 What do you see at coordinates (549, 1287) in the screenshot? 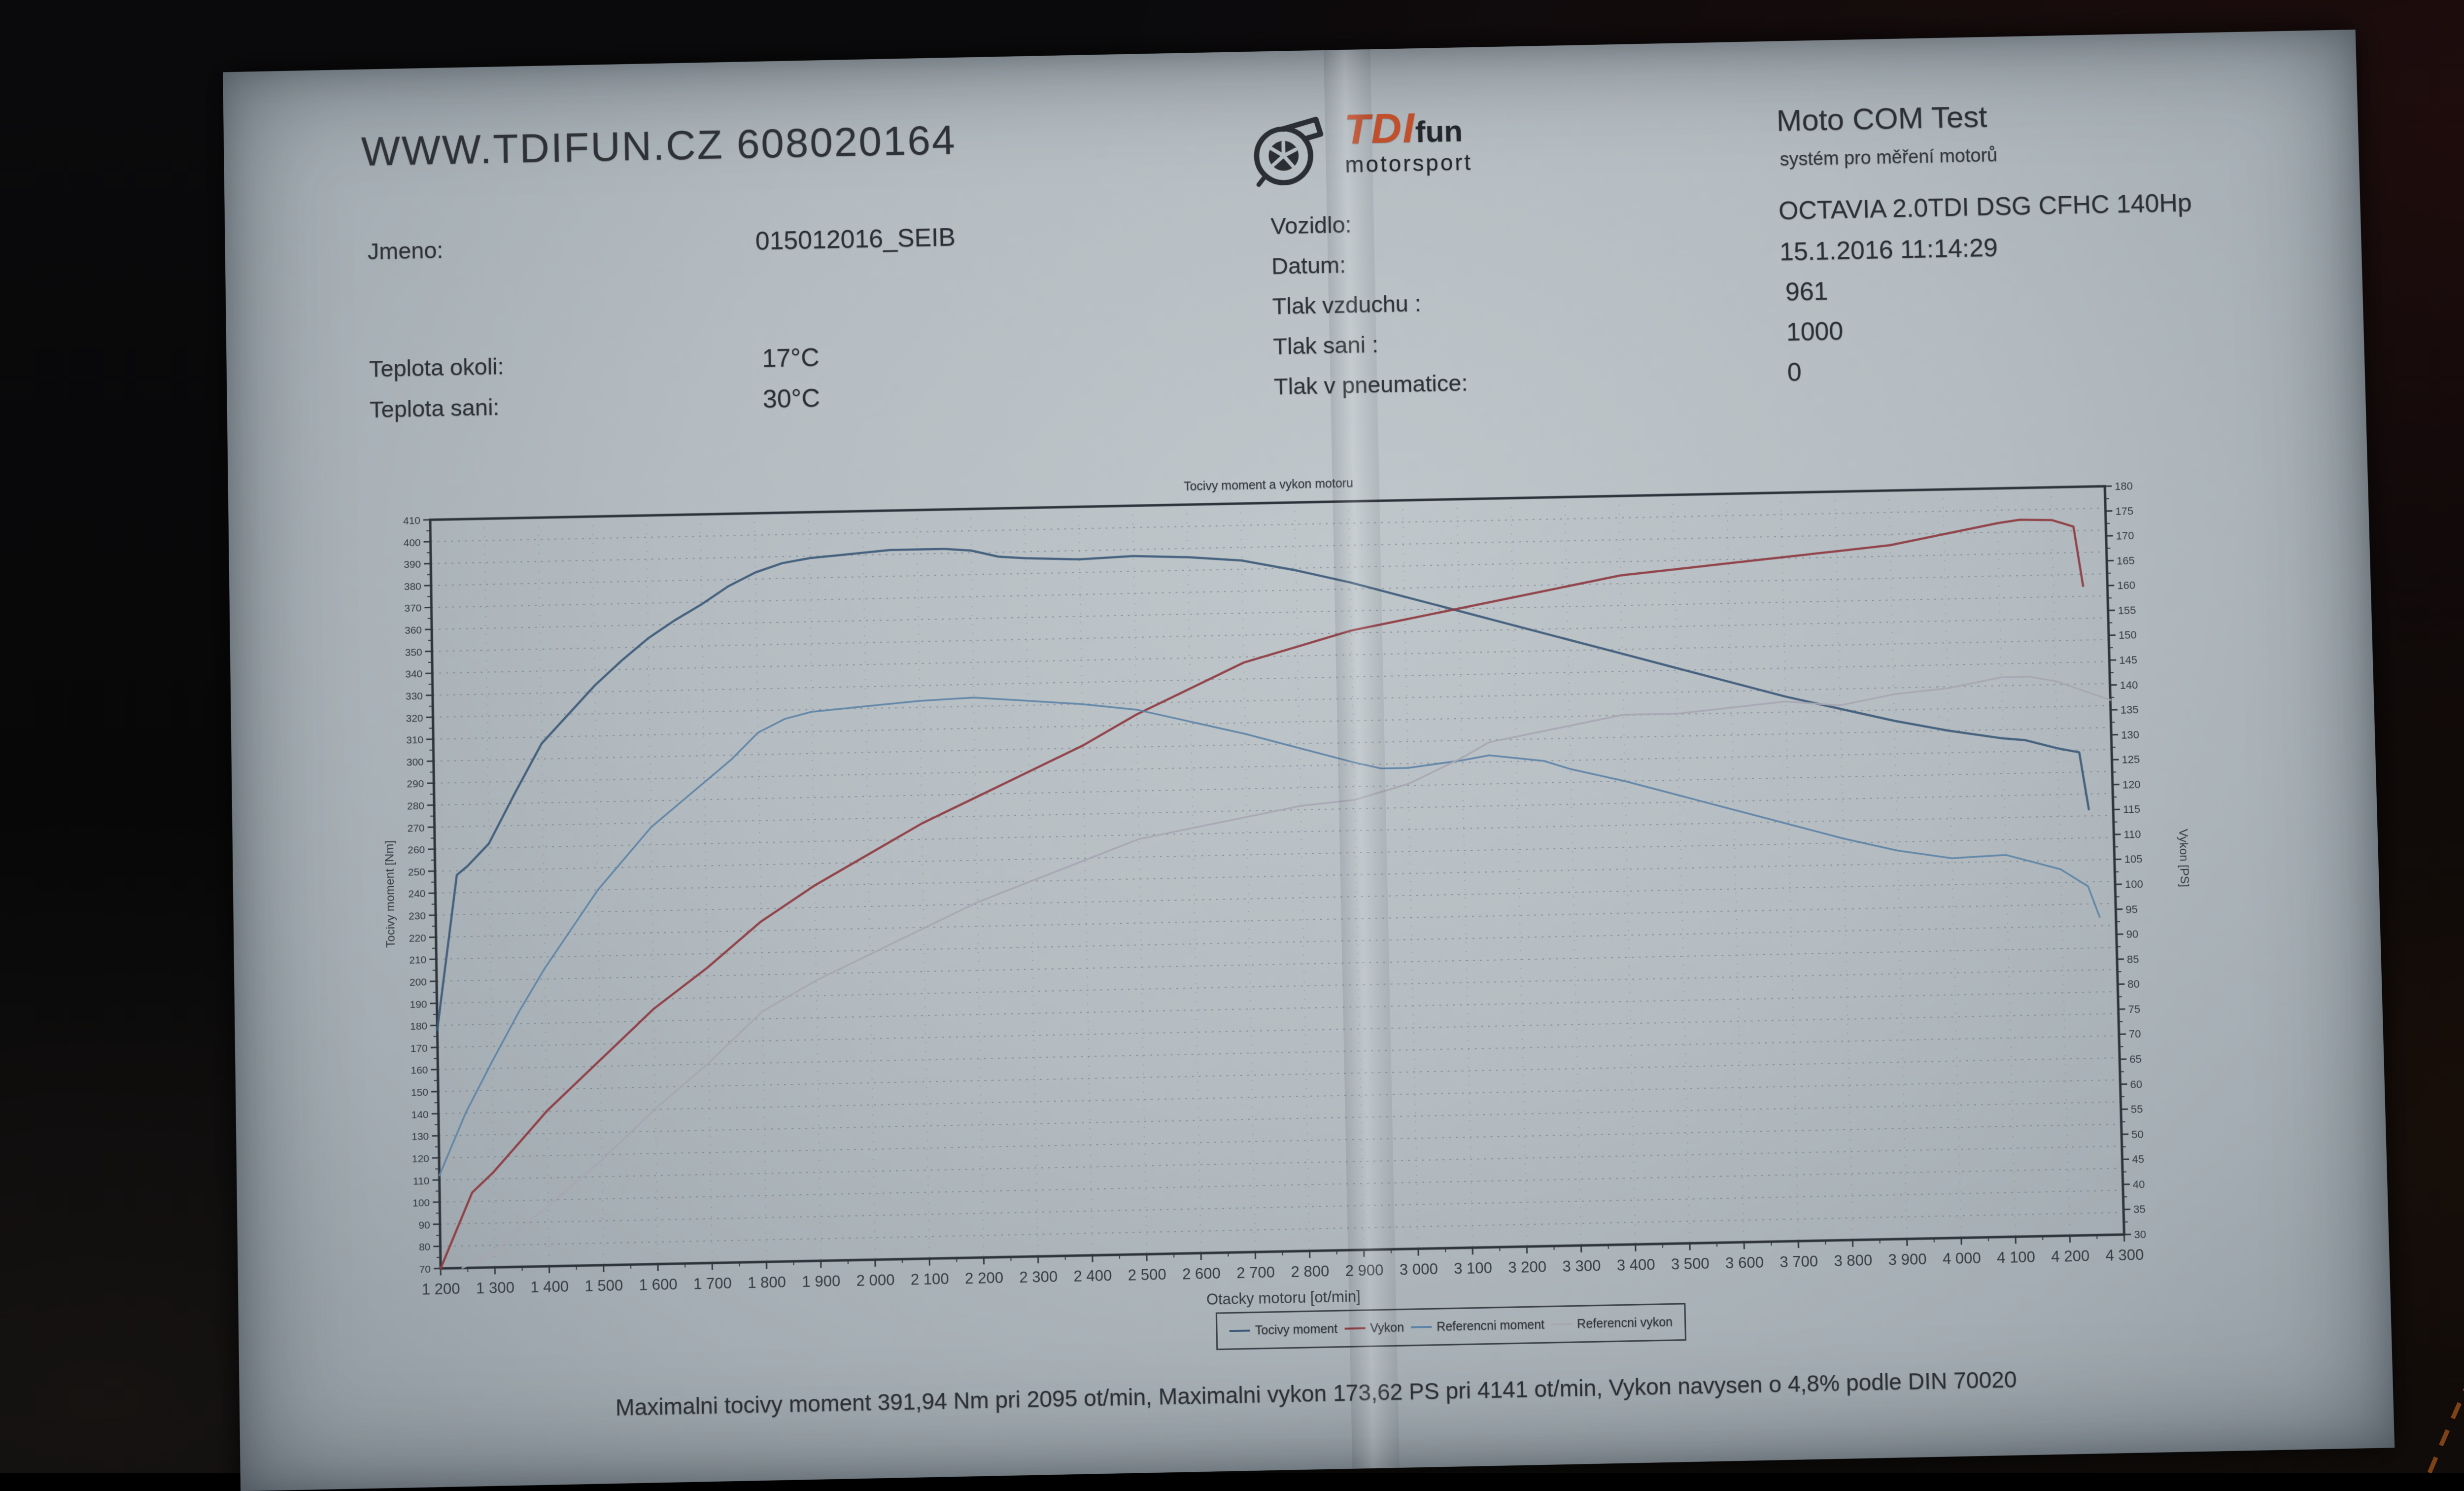
I see `svg-text: 1 400` at bounding box center [549, 1287].